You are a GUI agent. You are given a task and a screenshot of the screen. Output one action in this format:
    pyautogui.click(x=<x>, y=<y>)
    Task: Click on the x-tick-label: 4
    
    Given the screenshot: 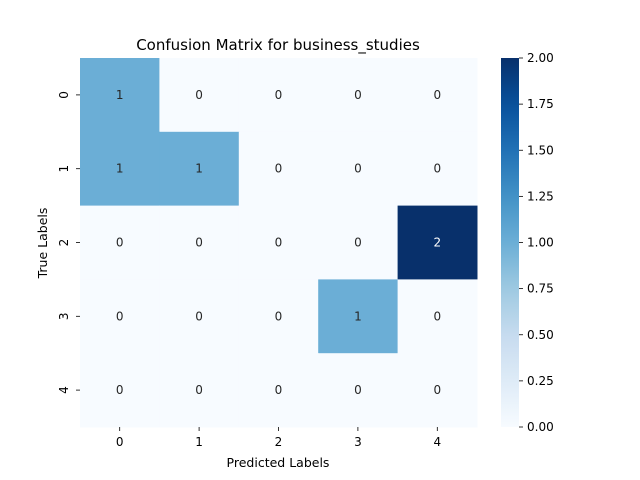 What is the action you would take?
    pyautogui.click(x=437, y=442)
    